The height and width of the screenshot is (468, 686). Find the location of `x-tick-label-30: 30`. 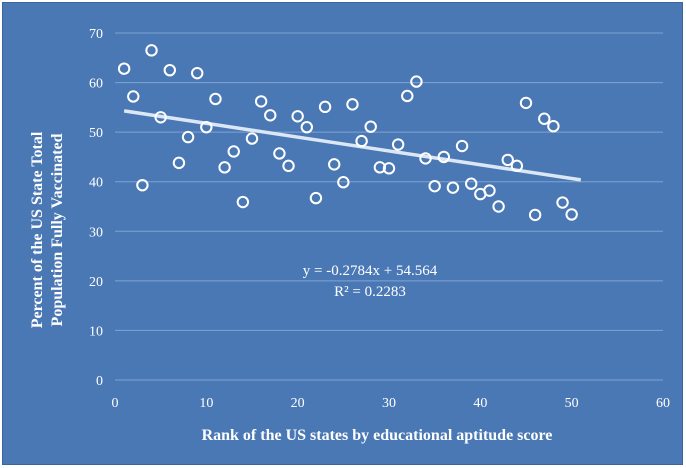

x-tick-label-30: 30 is located at coordinates (389, 403).